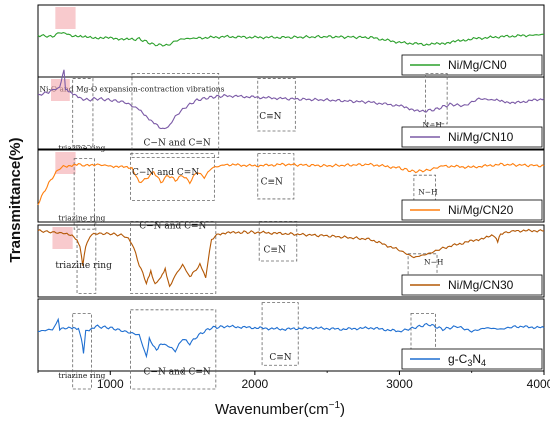 The width and height of the screenshot is (550, 423). Describe the element at coordinates (335, 405) in the screenshot. I see `x-axis-label-sup: −1` at that location.